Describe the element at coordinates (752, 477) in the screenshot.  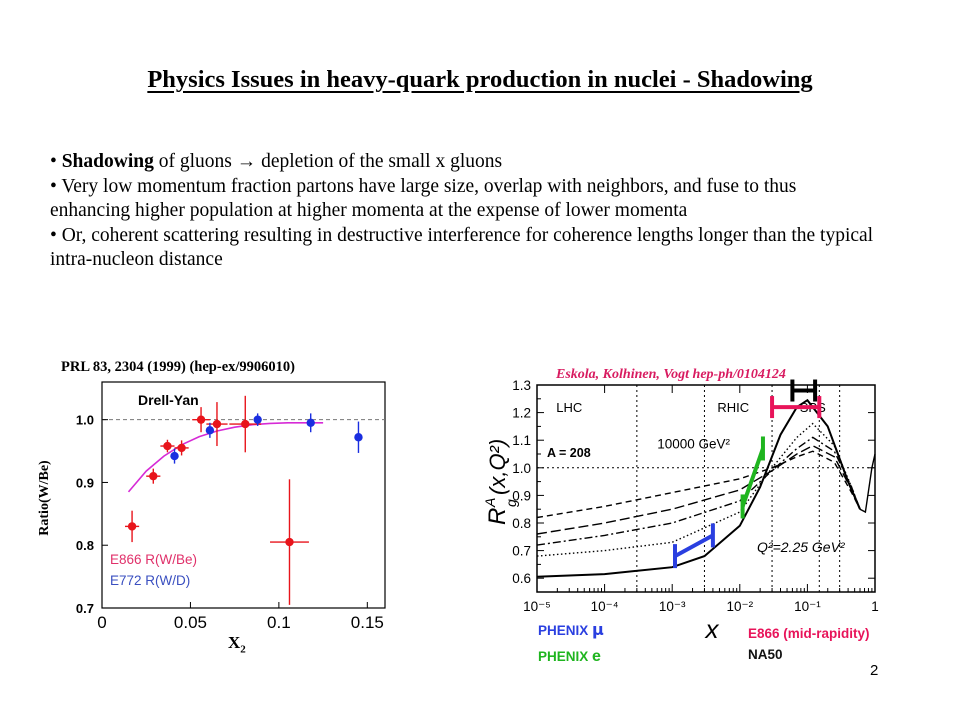
I see `phenix-e-bar` at that location.